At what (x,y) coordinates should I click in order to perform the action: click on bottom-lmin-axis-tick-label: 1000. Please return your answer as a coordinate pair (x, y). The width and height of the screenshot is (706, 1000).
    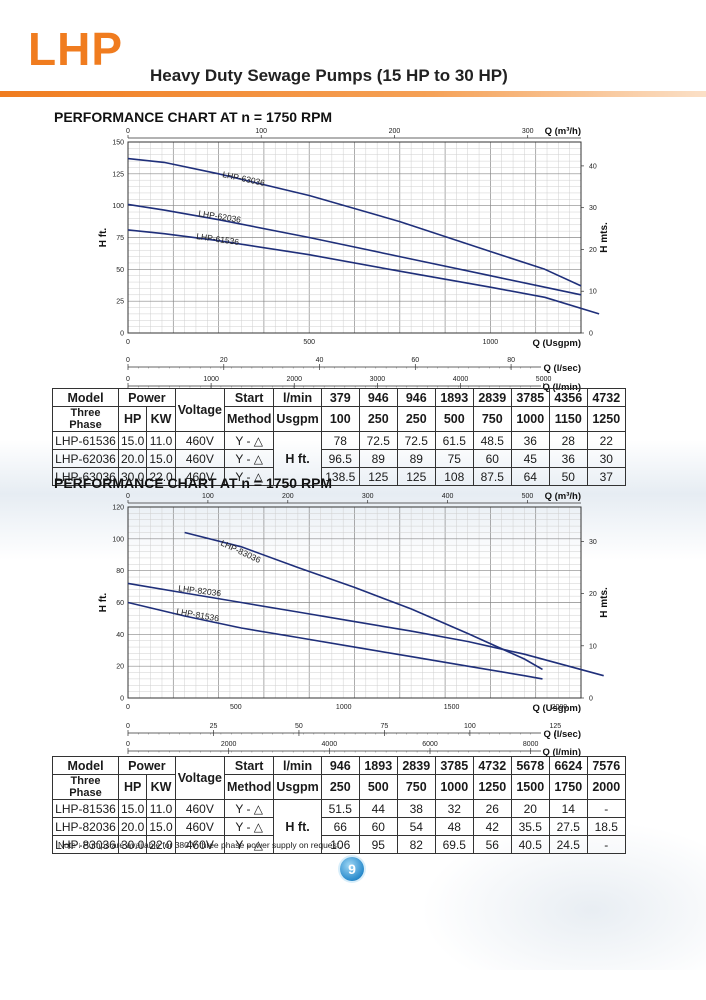
    Looking at the image, I should click on (211, 379).